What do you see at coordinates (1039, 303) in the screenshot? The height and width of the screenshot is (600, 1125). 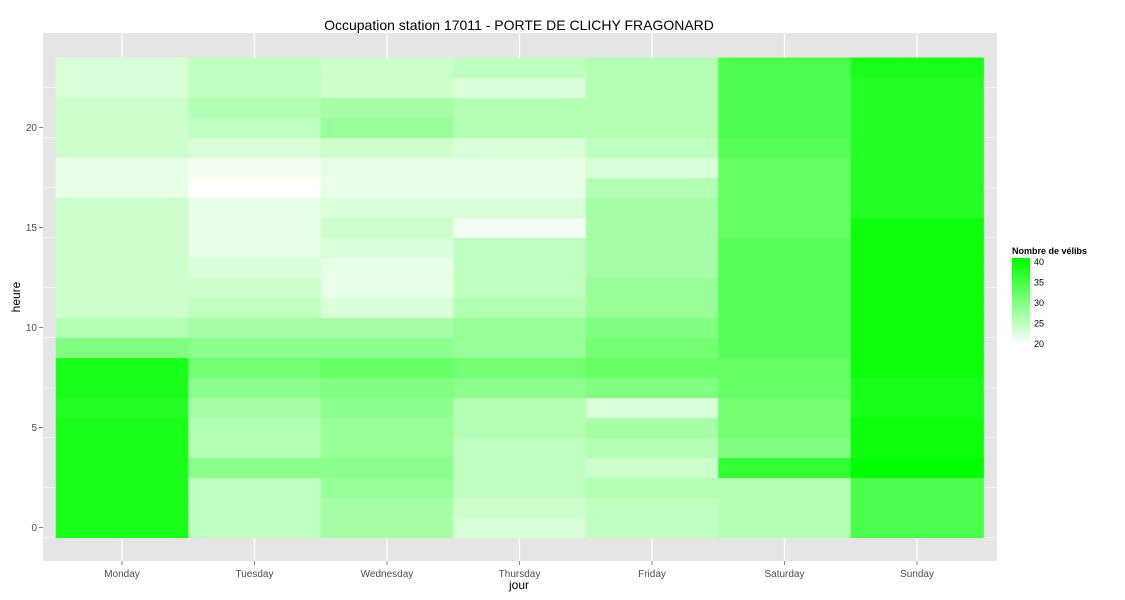 I see `legend-tick-label: 30` at bounding box center [1039, 303].